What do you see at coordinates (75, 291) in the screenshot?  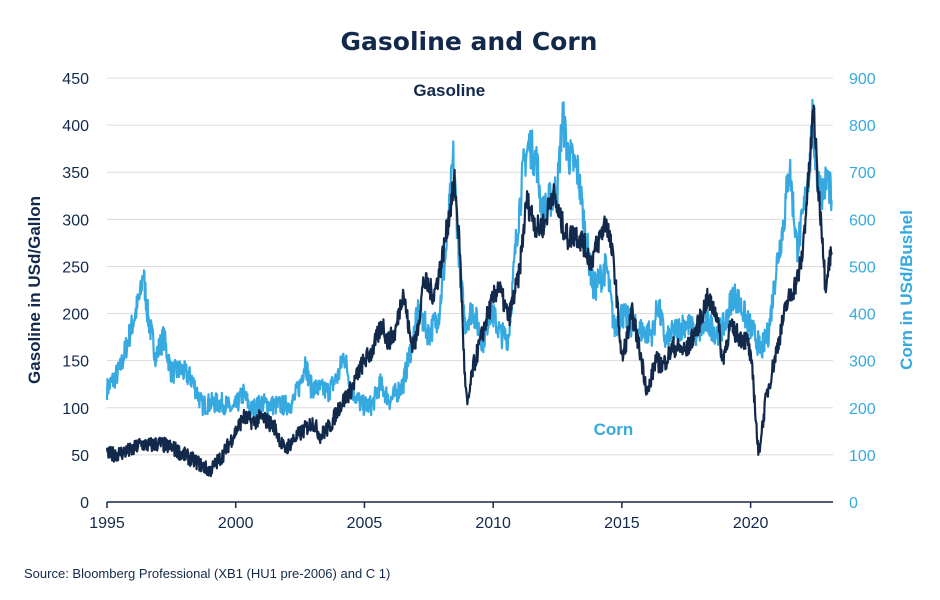 I see `left-axis-ticks: 0 50 100 150 200 250 300 350 400 450` at bounding box center [75, 291].